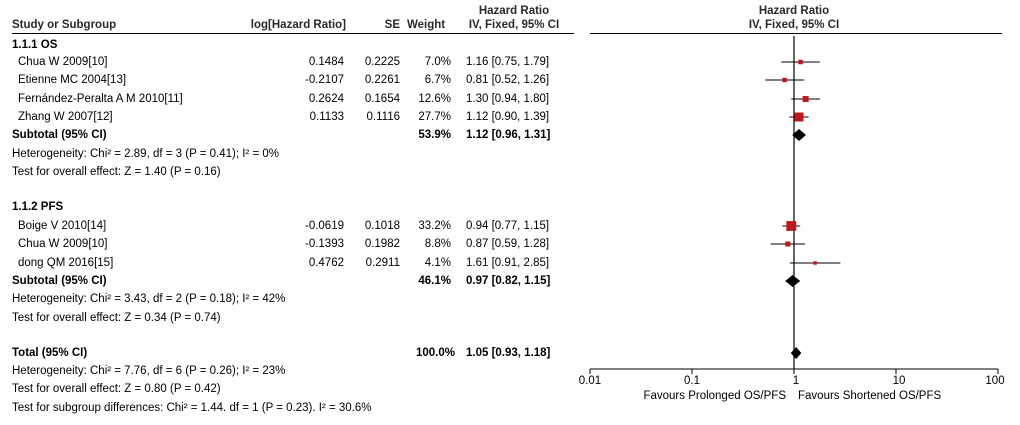 Image resolution: width=1020 pixels, height=425 pixels. Describe the element at coordinates (298, 25) in the screenshot. I see `header-log-hr: log[Hazard Ratio]` at that location.